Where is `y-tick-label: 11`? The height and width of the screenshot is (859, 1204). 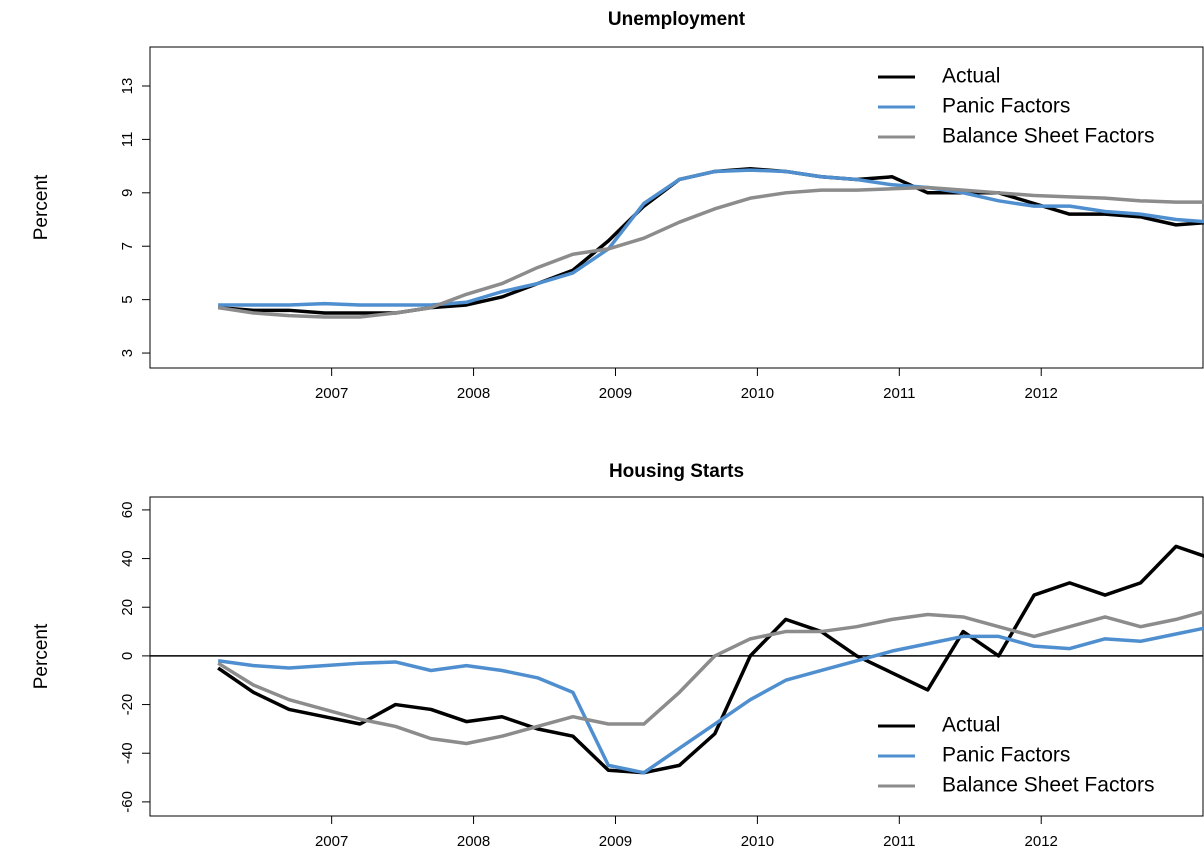
y-tick-label: 11 is located at coordinates (127, 140).